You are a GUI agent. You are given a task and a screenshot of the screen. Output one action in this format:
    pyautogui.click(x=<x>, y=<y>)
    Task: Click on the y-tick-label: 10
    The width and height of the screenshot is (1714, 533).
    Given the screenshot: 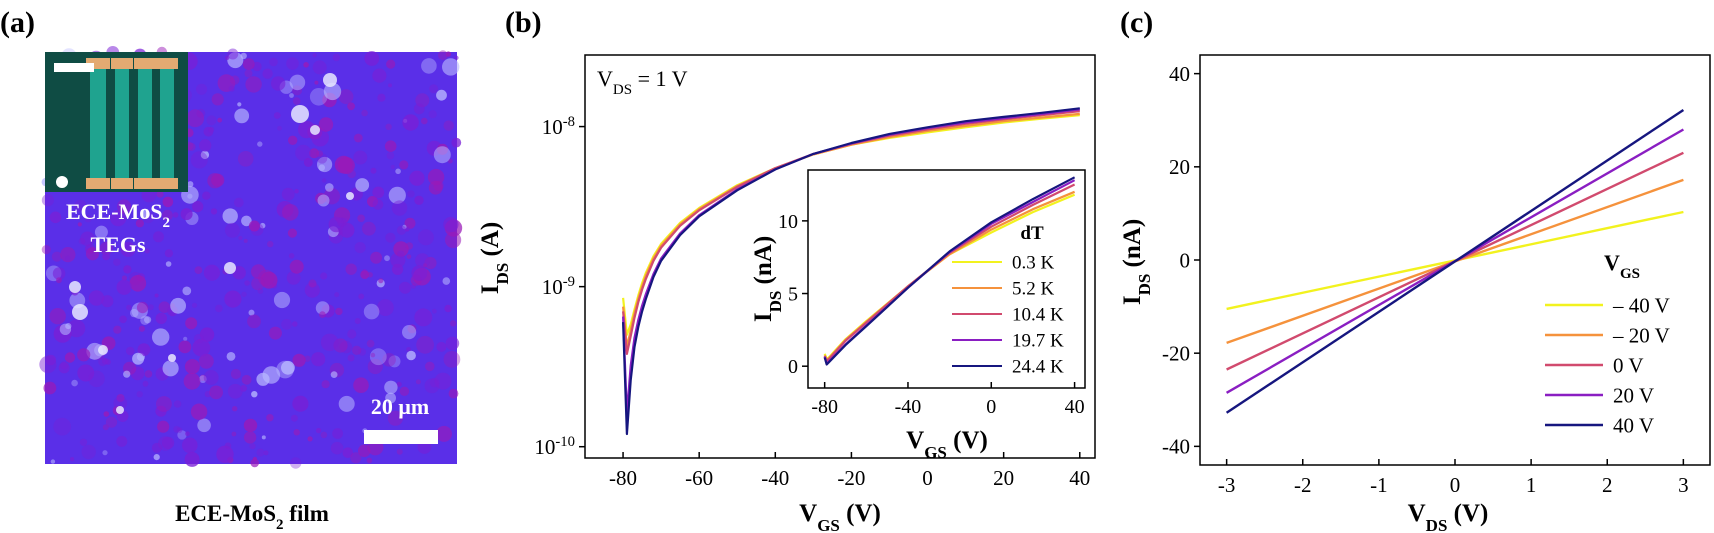 What is the action you would take?
    pyautogui.click(x=788, y=222)
    